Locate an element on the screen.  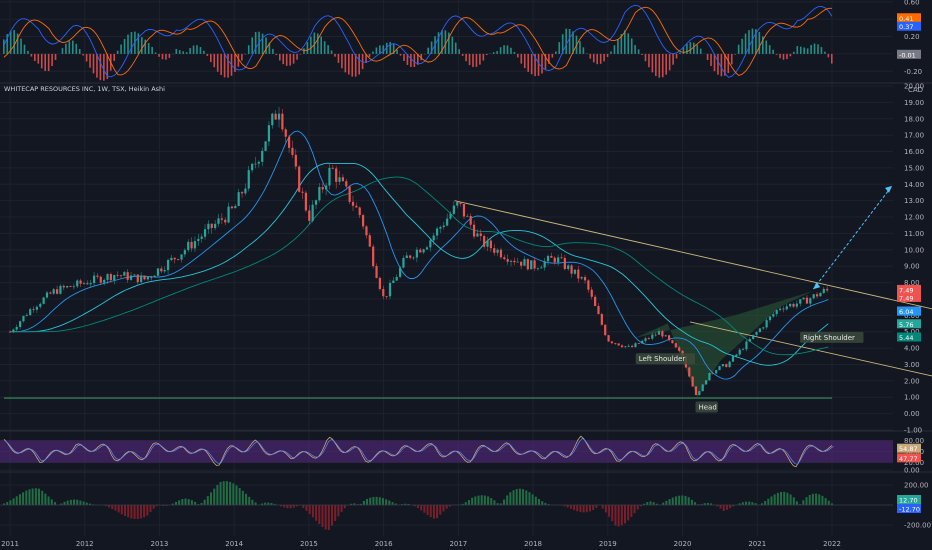
y-tick-label: 20.00 is located at coordinates (914, 463).